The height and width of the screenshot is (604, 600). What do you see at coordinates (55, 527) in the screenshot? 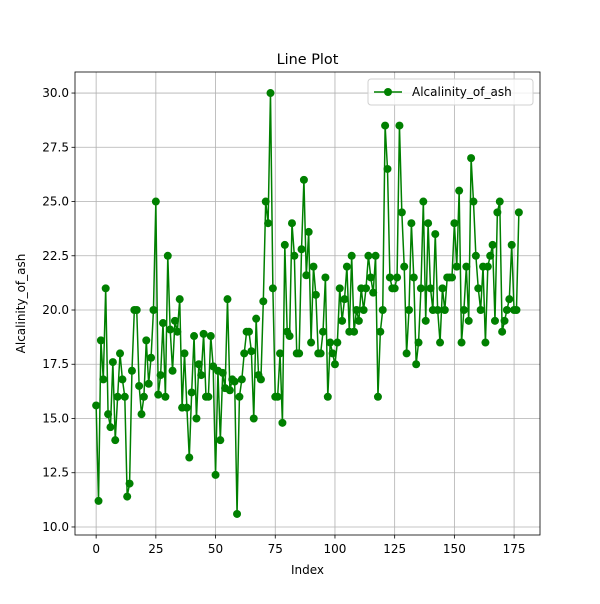
I see `y-tick-label: 10.0` at bounding box center [55, 527].